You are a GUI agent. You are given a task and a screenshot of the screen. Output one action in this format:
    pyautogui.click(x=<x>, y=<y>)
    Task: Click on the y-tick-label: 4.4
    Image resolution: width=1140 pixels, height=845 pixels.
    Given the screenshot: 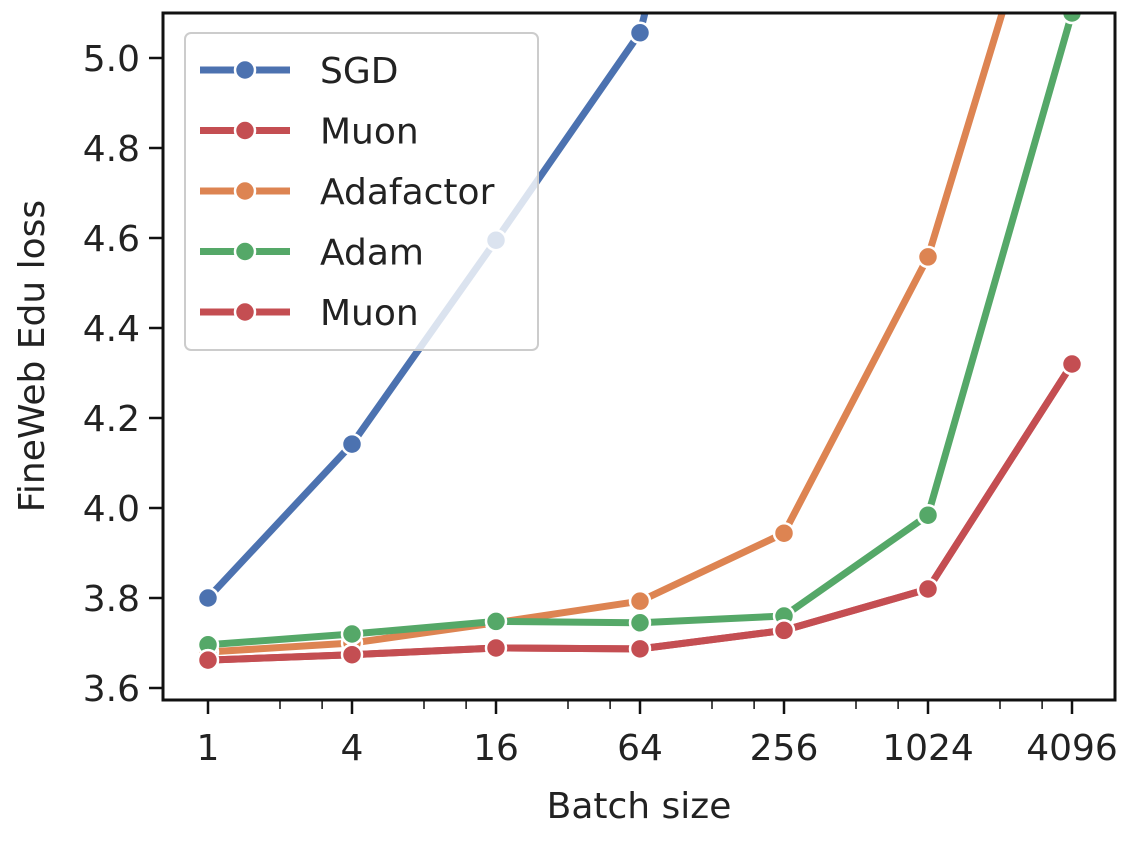 What is the action you would take?
    pyautogui.click(x=111, y=329)
    